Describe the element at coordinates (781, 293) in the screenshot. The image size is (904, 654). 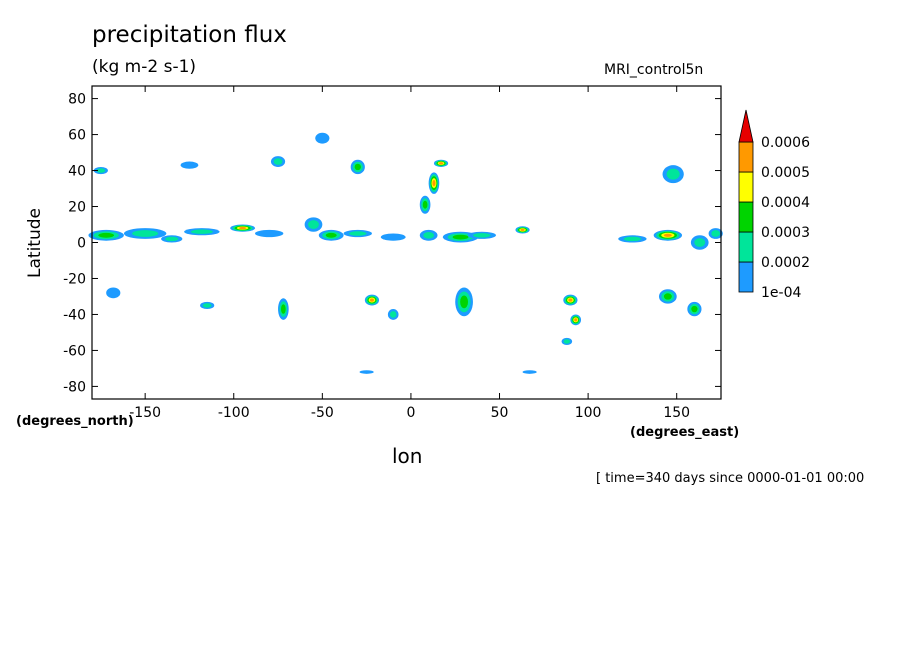
I see `colorbar-label: 1e-04` at that location.